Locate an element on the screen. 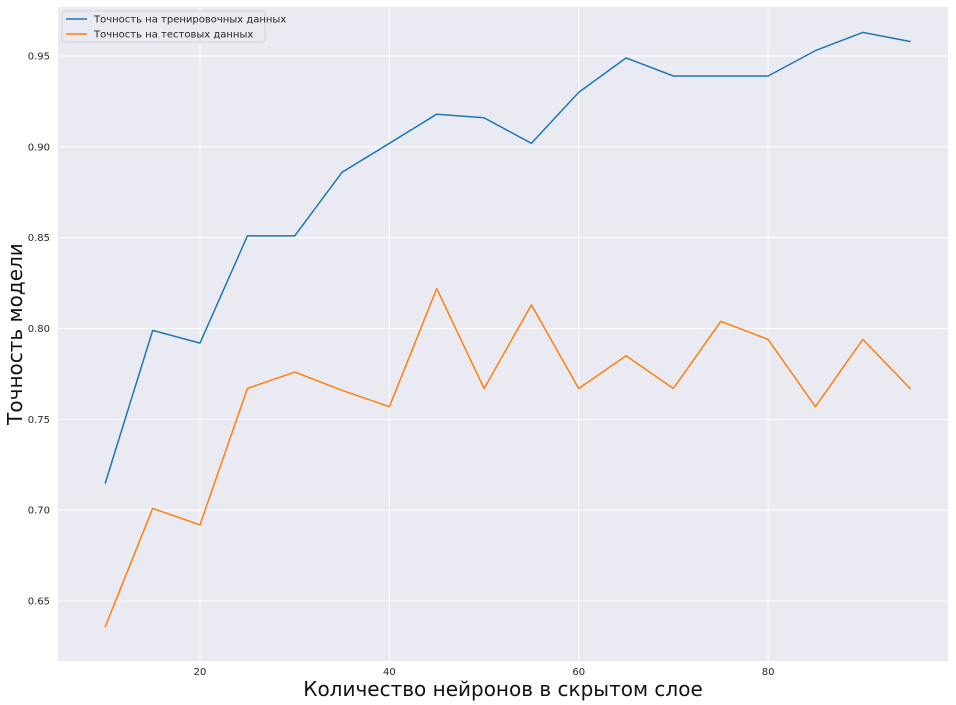 Image resolution: width=956 pixels, height=705 pixels. x-tick-label: 40 is located at coordinates (389, 672).